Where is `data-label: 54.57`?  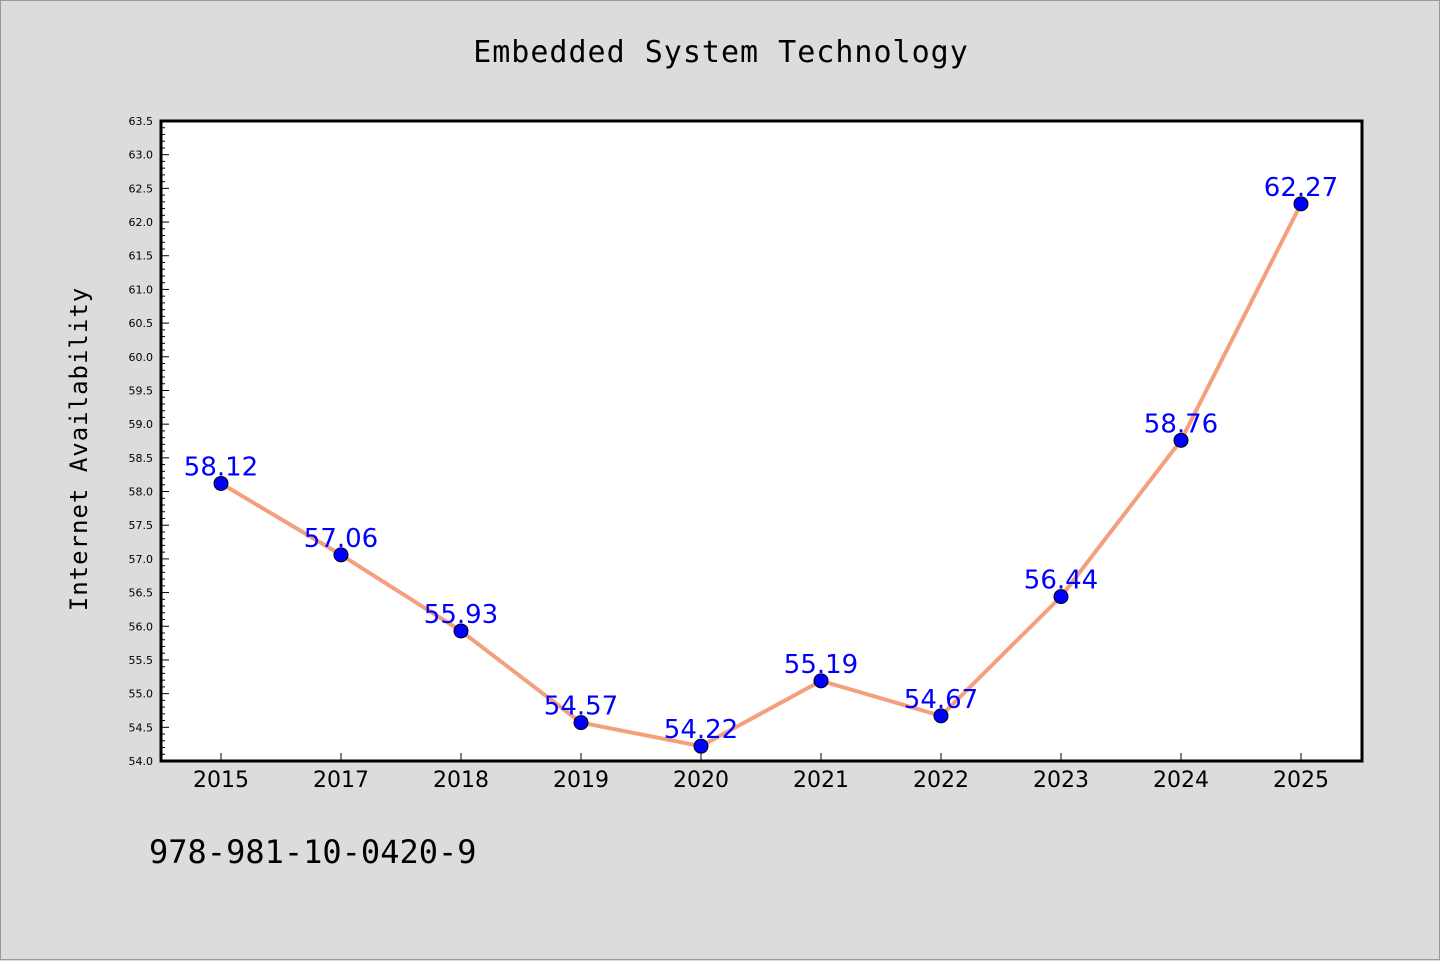 data-label: 54.57 is located at coordinates (581, 707).